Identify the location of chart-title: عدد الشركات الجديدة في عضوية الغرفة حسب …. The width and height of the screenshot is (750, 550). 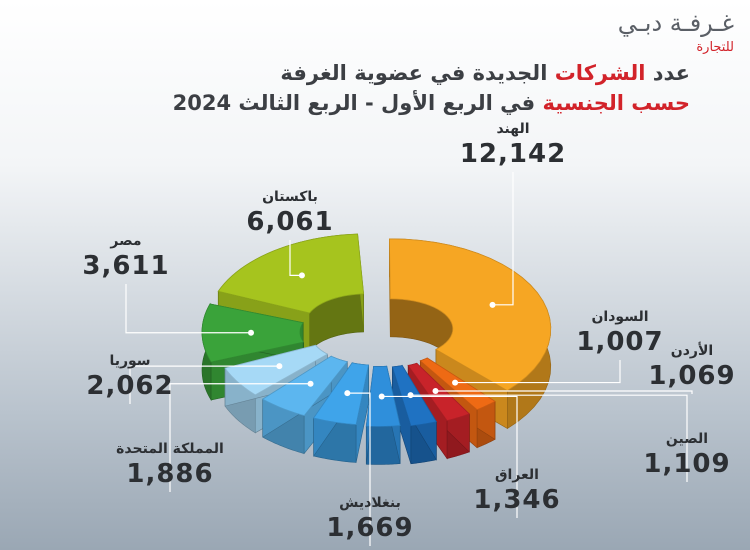
(390, 88).